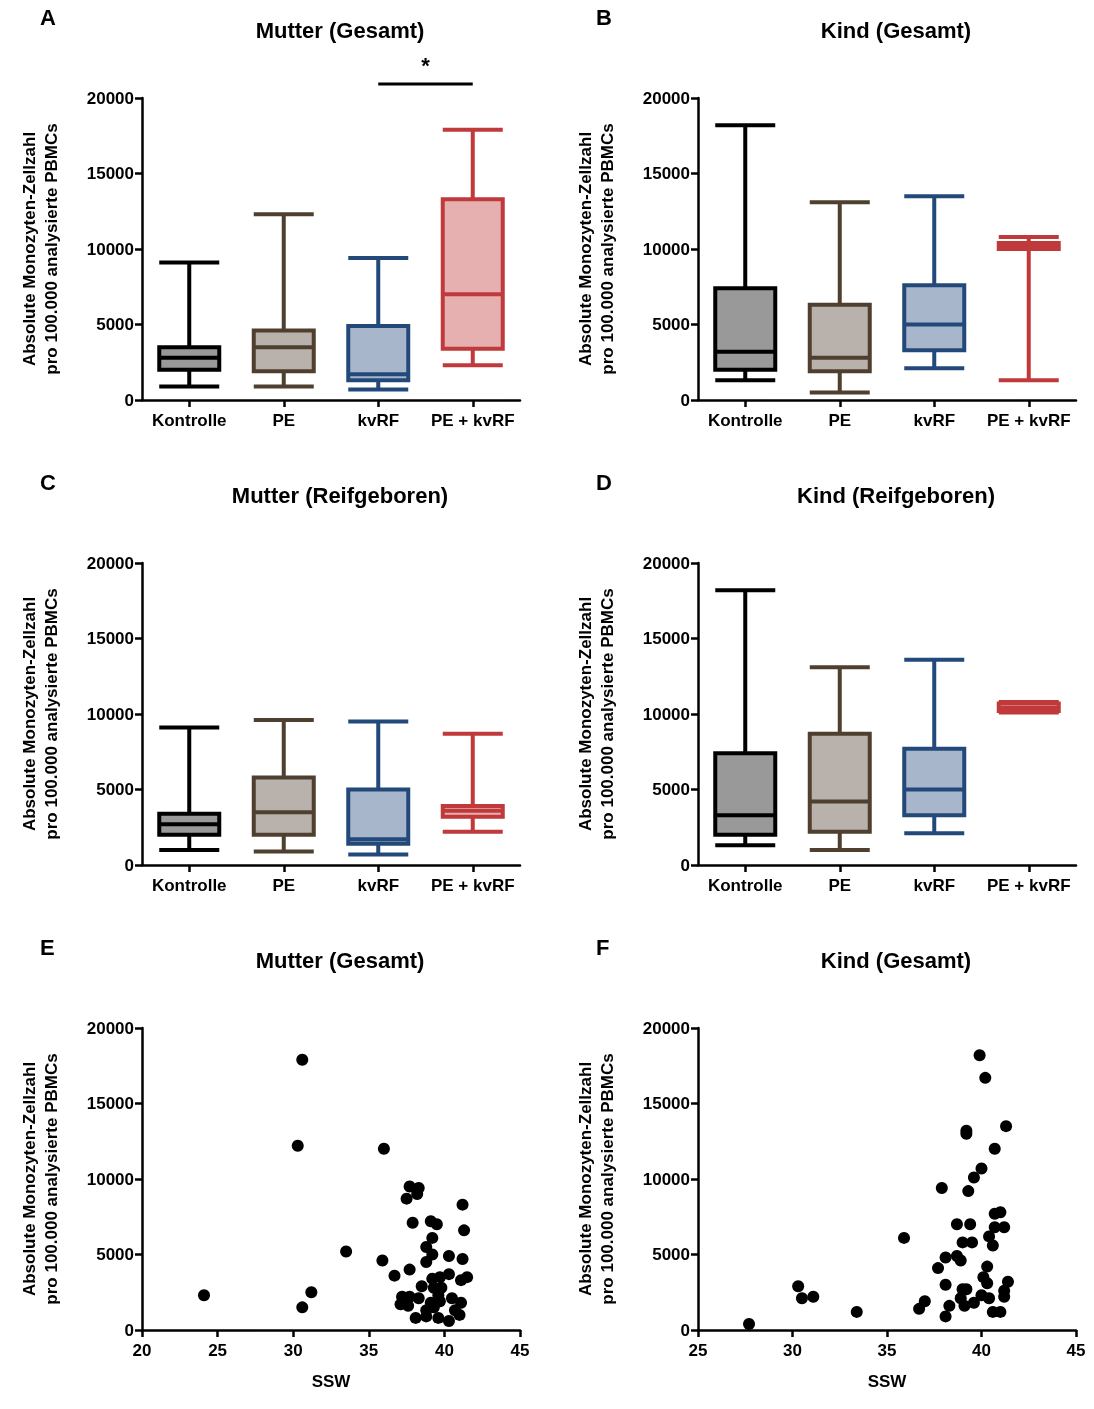 This screenshot has height=1409, width=1094. What do you see at coordinates (792, 1350) in the screenshot?
I see `x-tick-label: 30` at bounding box center [792, 1350].